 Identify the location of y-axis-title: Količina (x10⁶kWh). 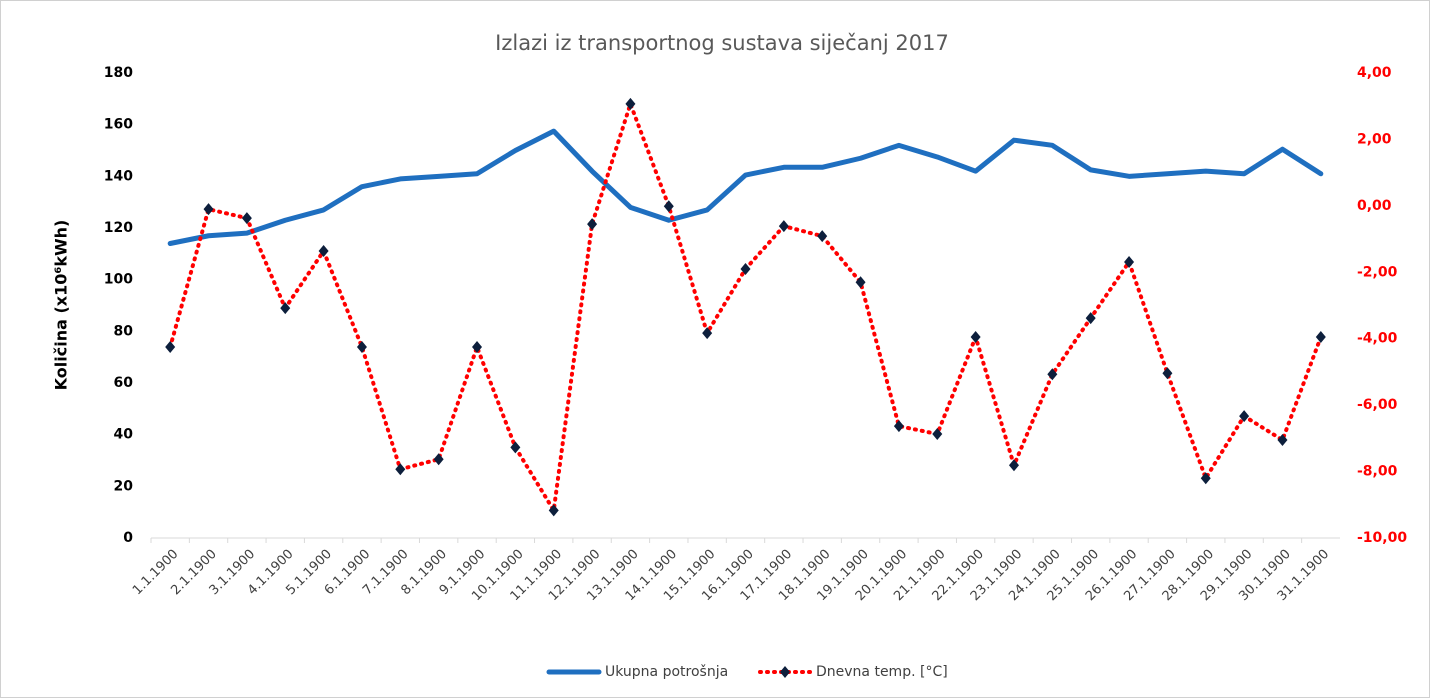
(61, 305).